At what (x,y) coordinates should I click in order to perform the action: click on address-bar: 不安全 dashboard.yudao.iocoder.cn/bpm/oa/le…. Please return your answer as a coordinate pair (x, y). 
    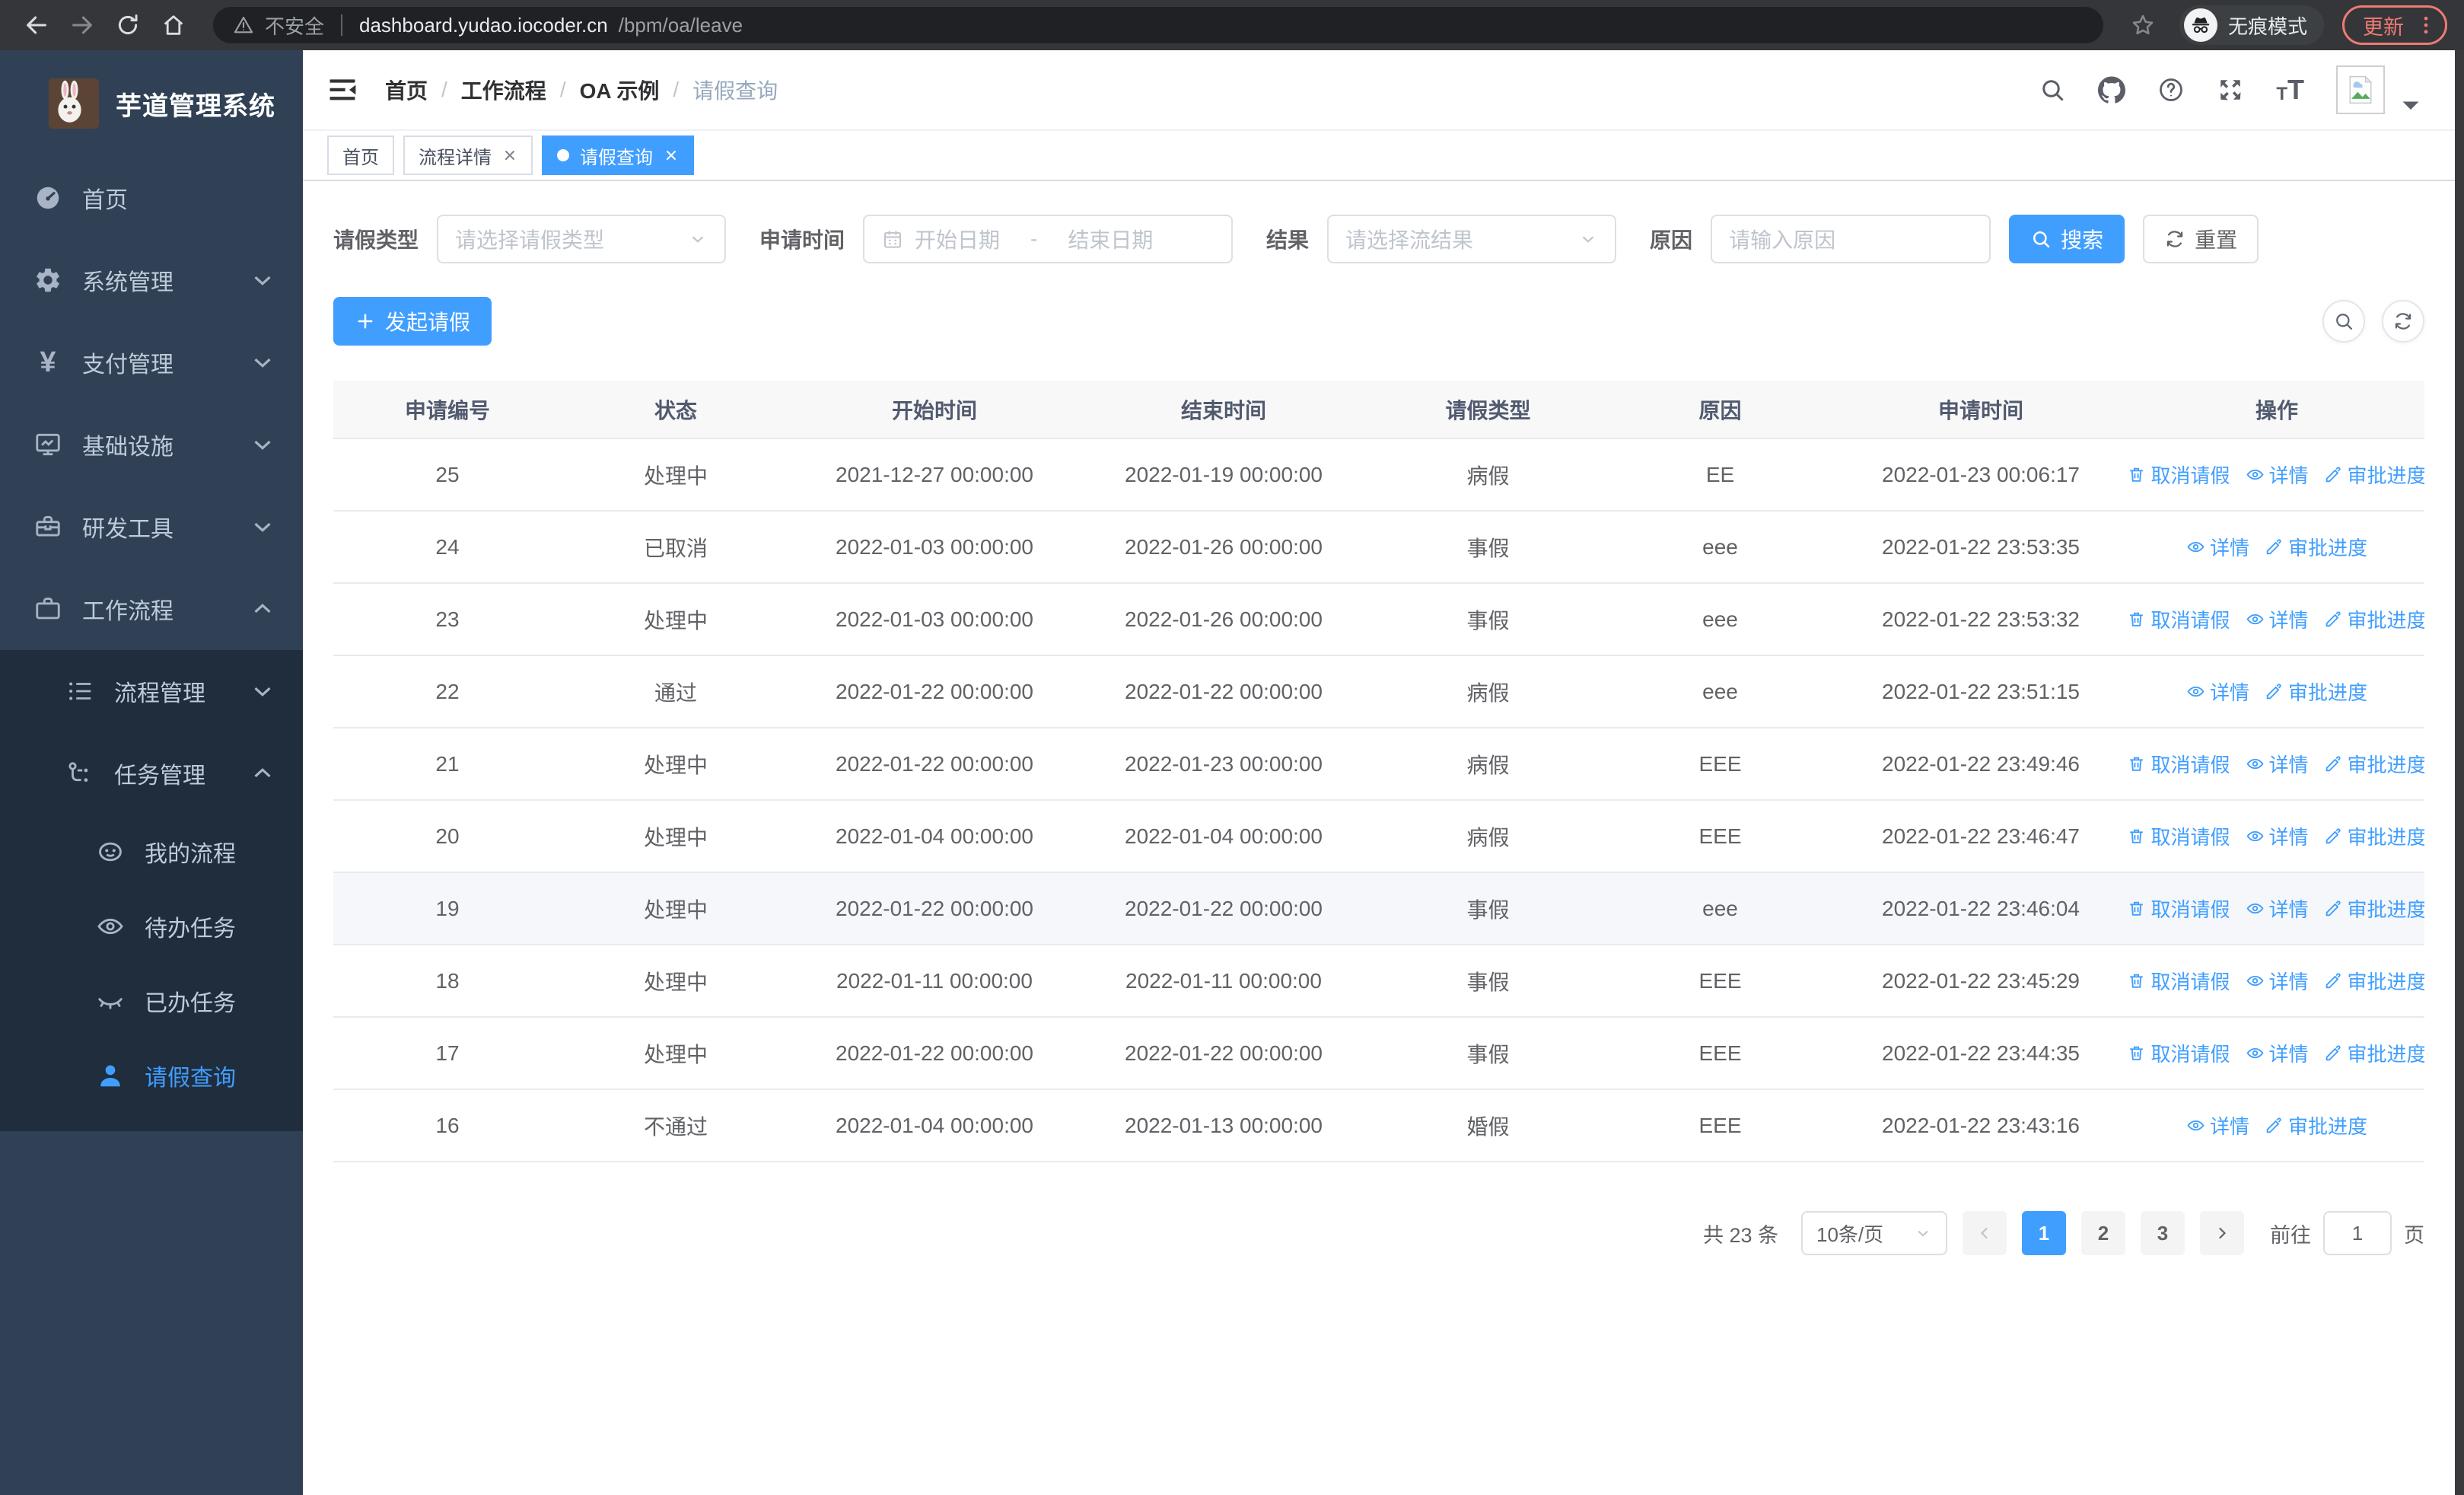
    Looking at the image, I should click on (1158, 25).